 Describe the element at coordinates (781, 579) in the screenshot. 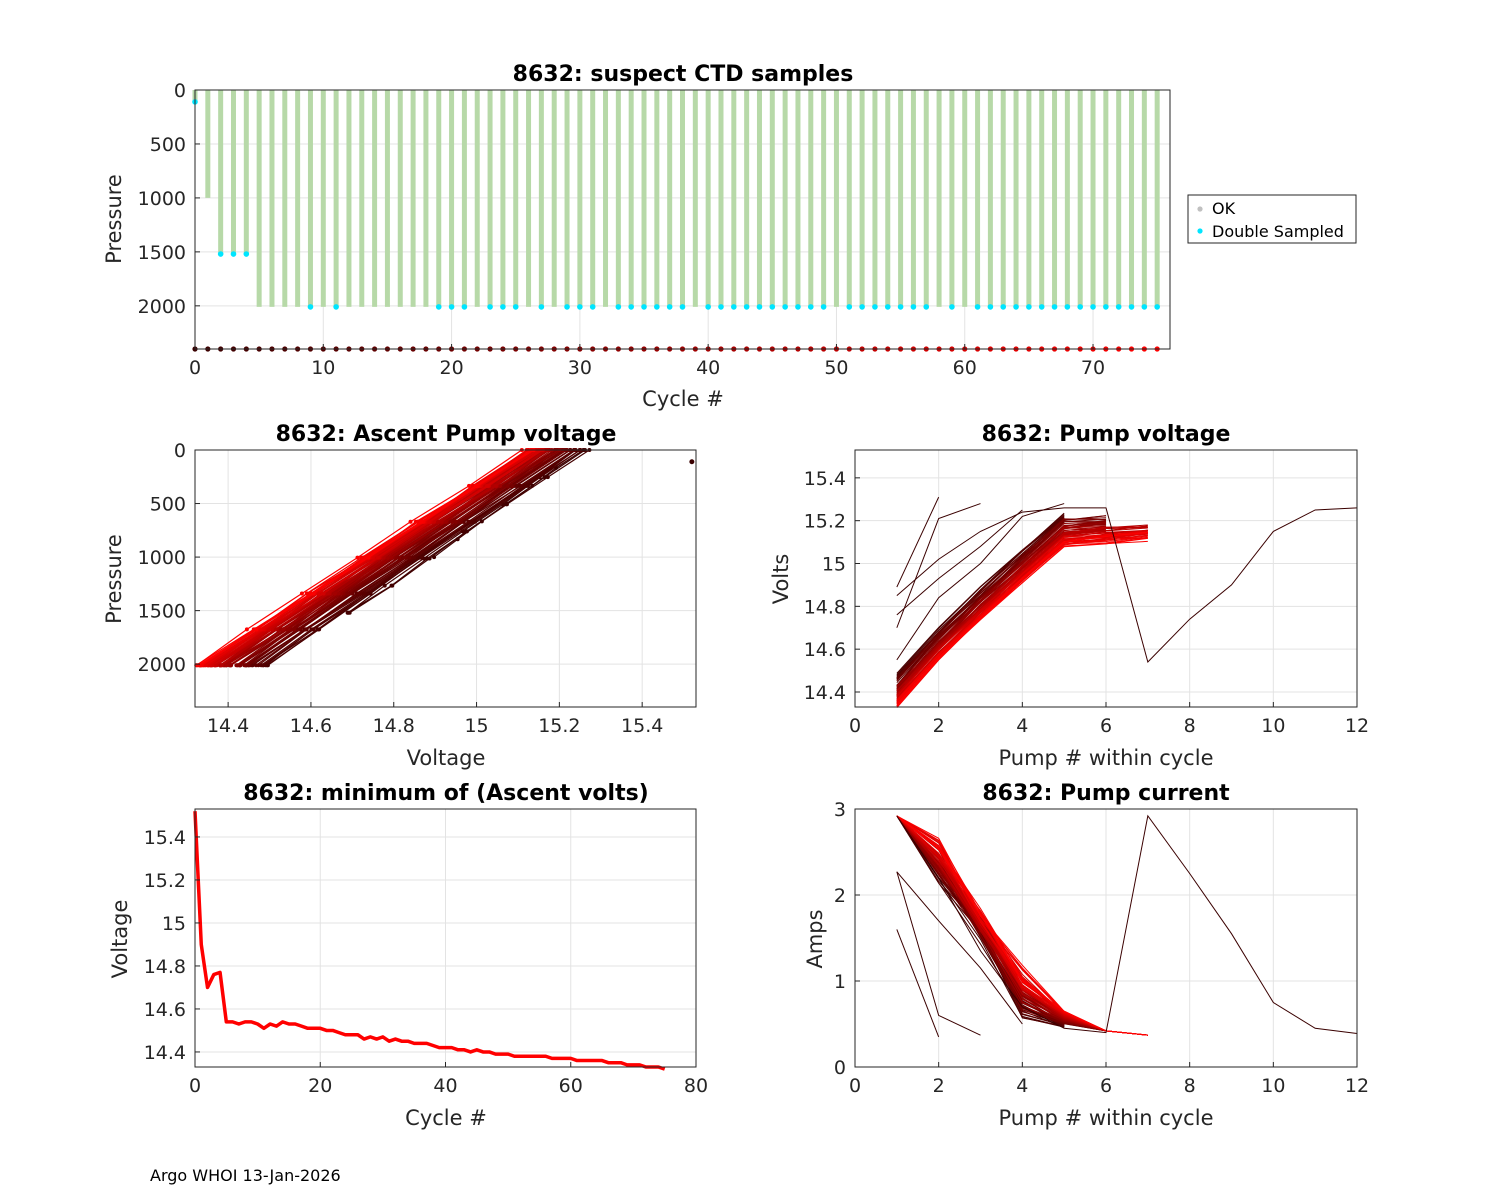

I see `y-axis-label: Volts` at that location.